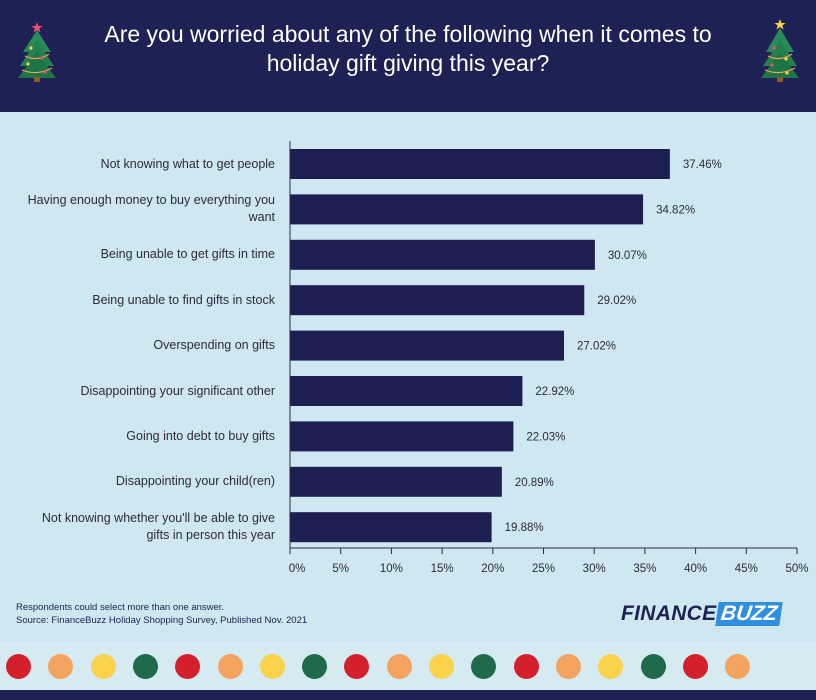 Image resolution: width=816 pixels, height=700 pixels. Describe the element at coordinates (702, 165) in the screenshot. I see `data-label: 37.46%` at that location.